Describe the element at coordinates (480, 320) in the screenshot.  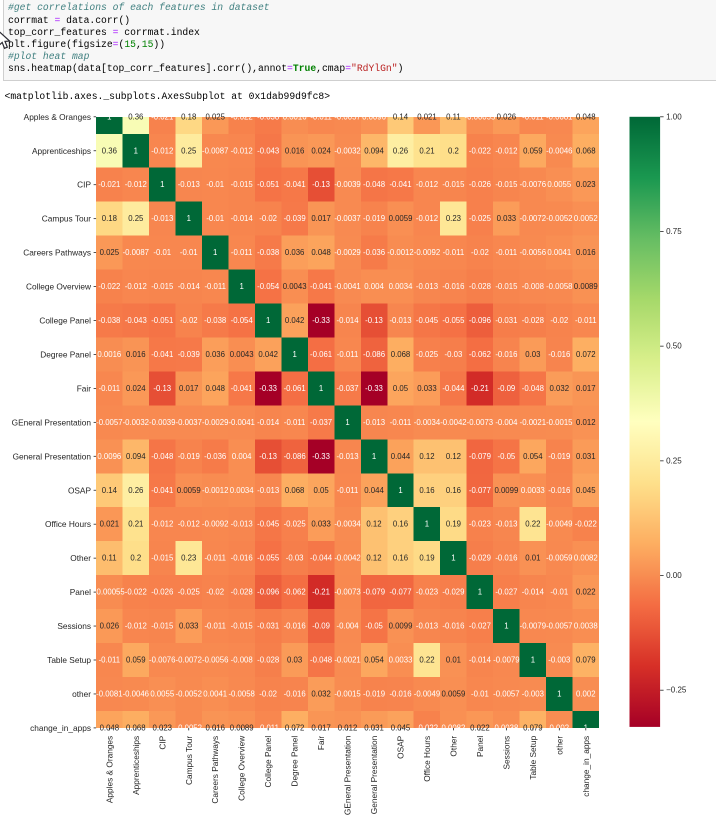
I see `svg-text: -0.096` at that location.